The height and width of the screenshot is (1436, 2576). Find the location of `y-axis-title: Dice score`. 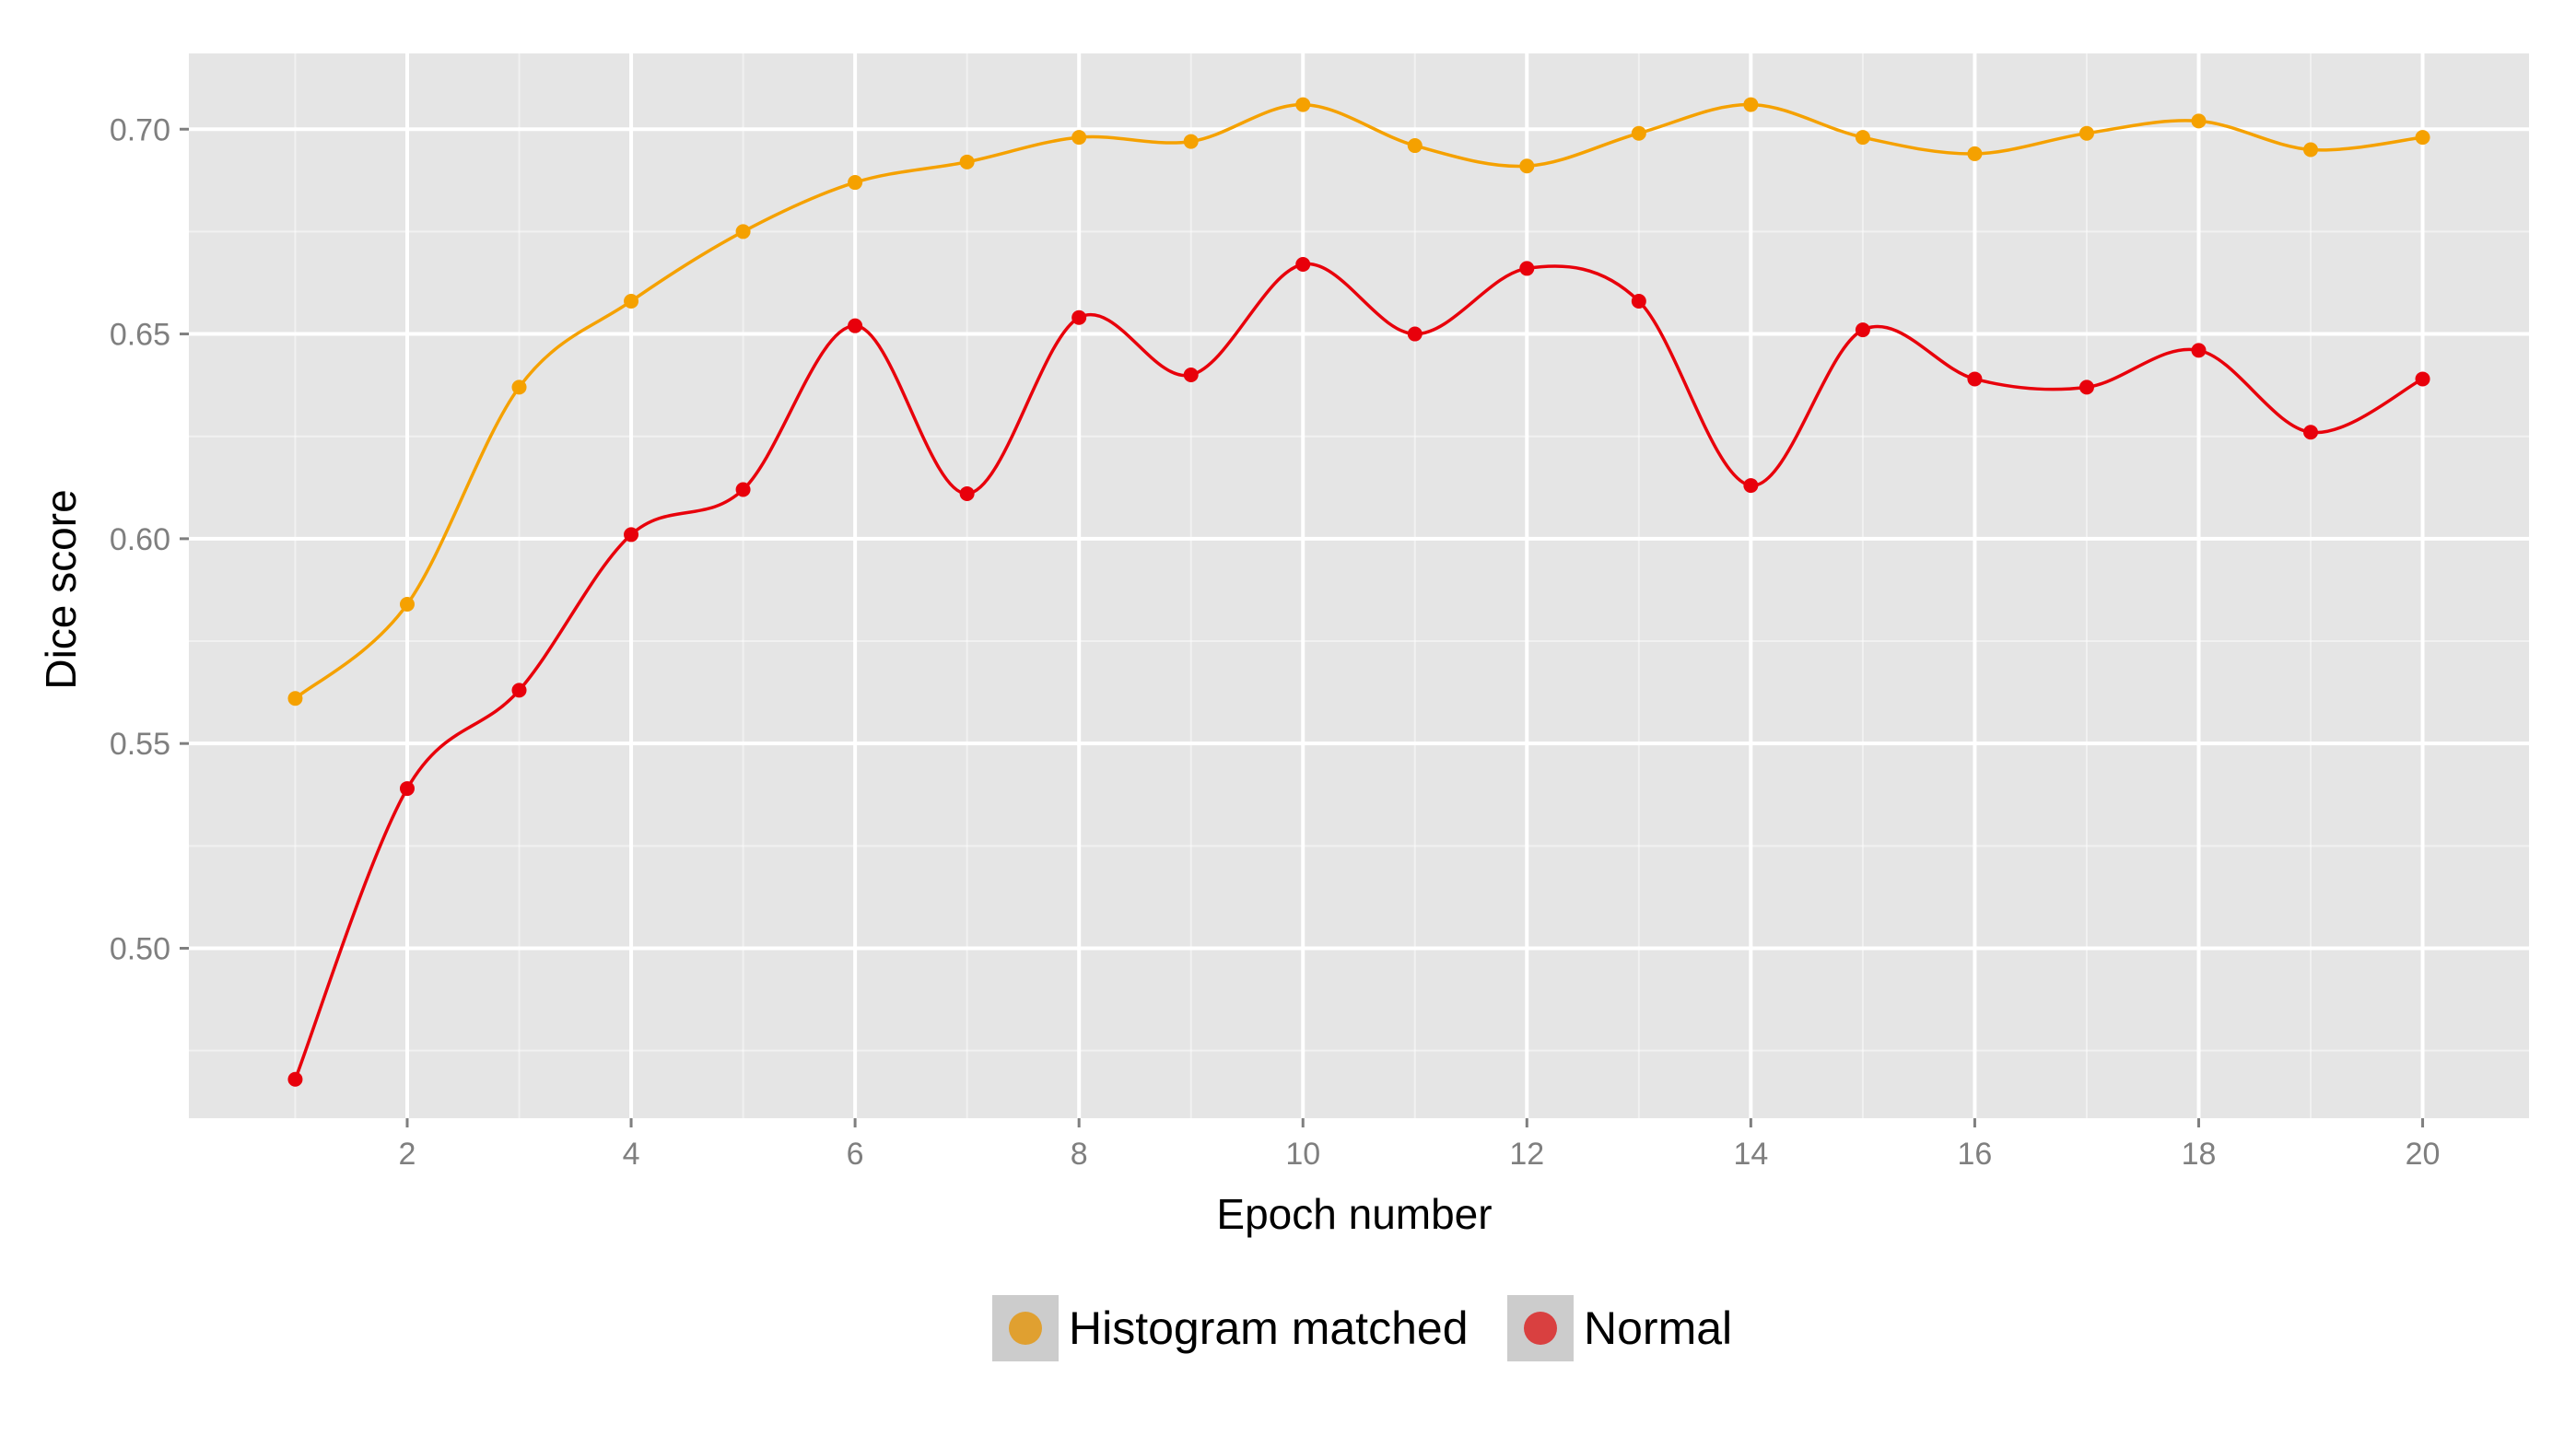

y-axis-title: Dice score is located at coordinates (61, 589).